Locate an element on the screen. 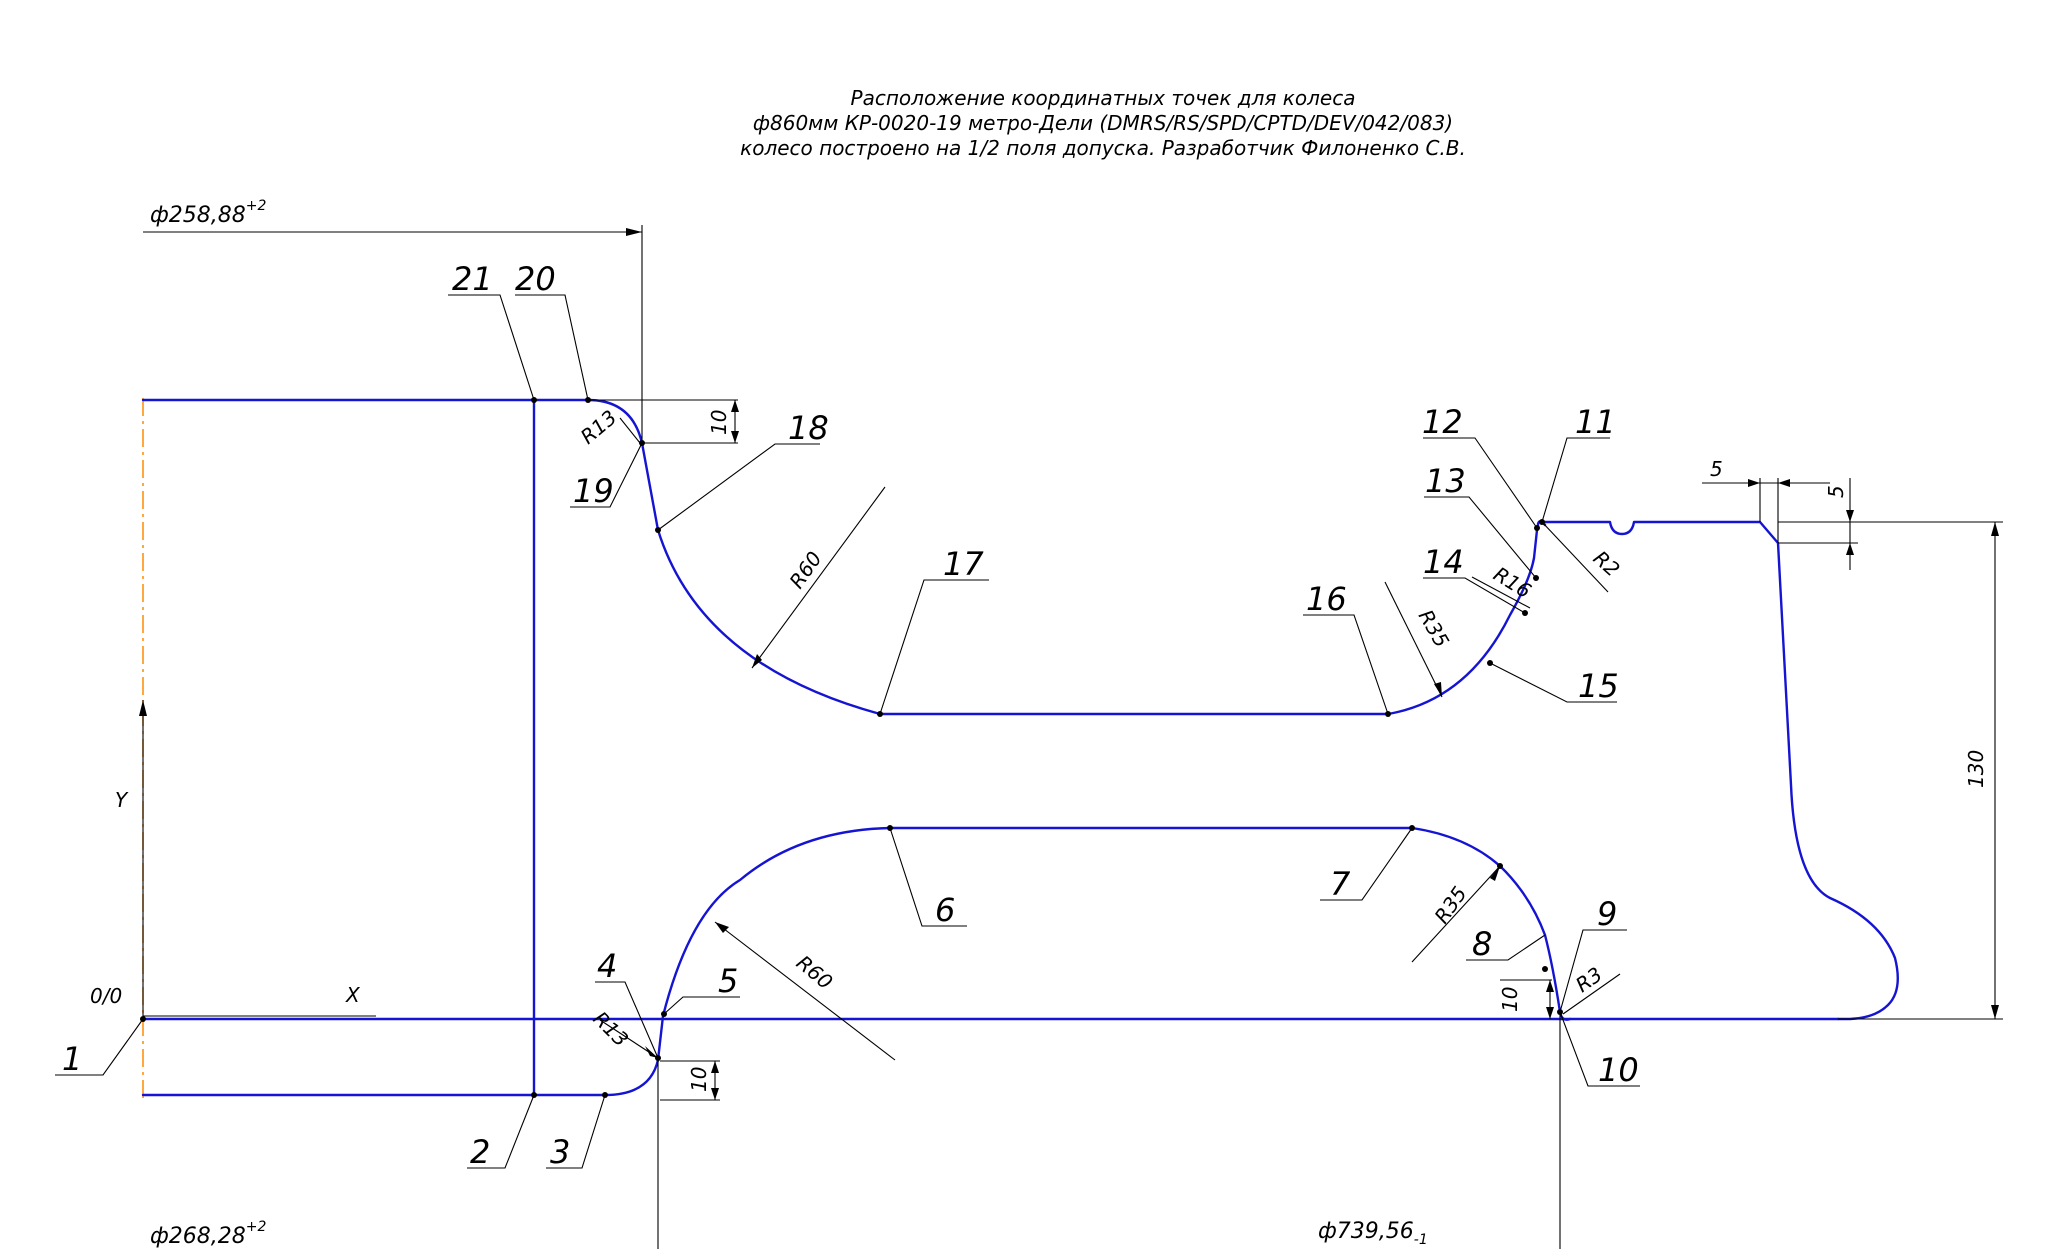  r60-bottom-leader is located at coordinates (805, 991).